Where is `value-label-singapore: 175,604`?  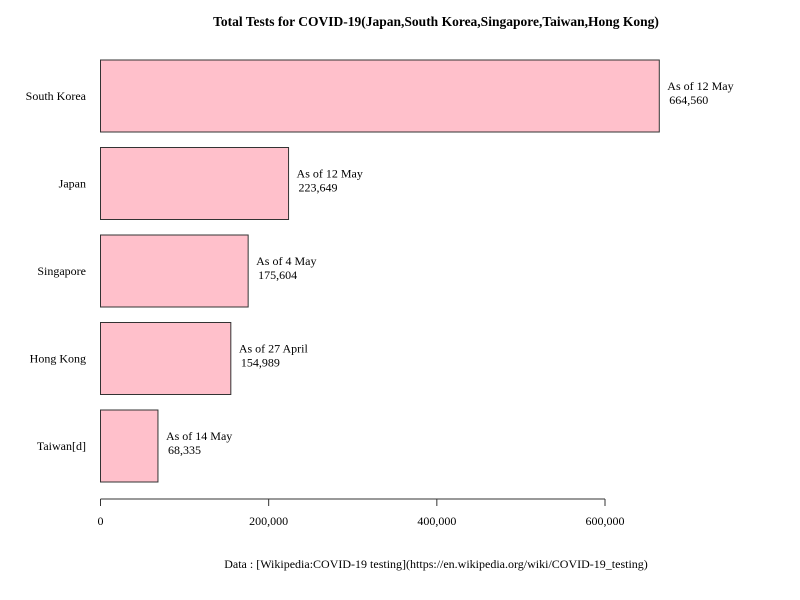 value-label-singapore: 175,604 is located at coordinates (277, 275).